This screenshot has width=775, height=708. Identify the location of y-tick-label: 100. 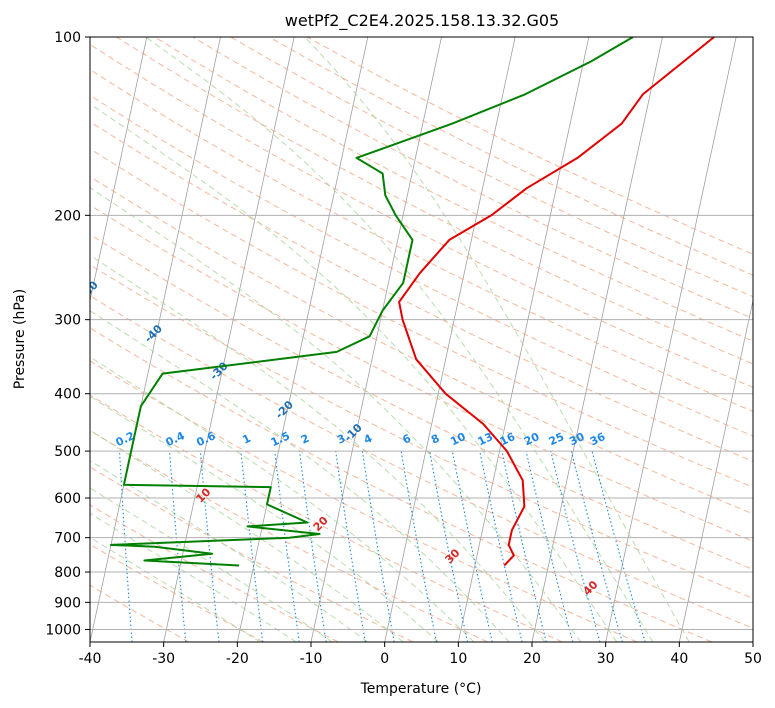
(67, 38).